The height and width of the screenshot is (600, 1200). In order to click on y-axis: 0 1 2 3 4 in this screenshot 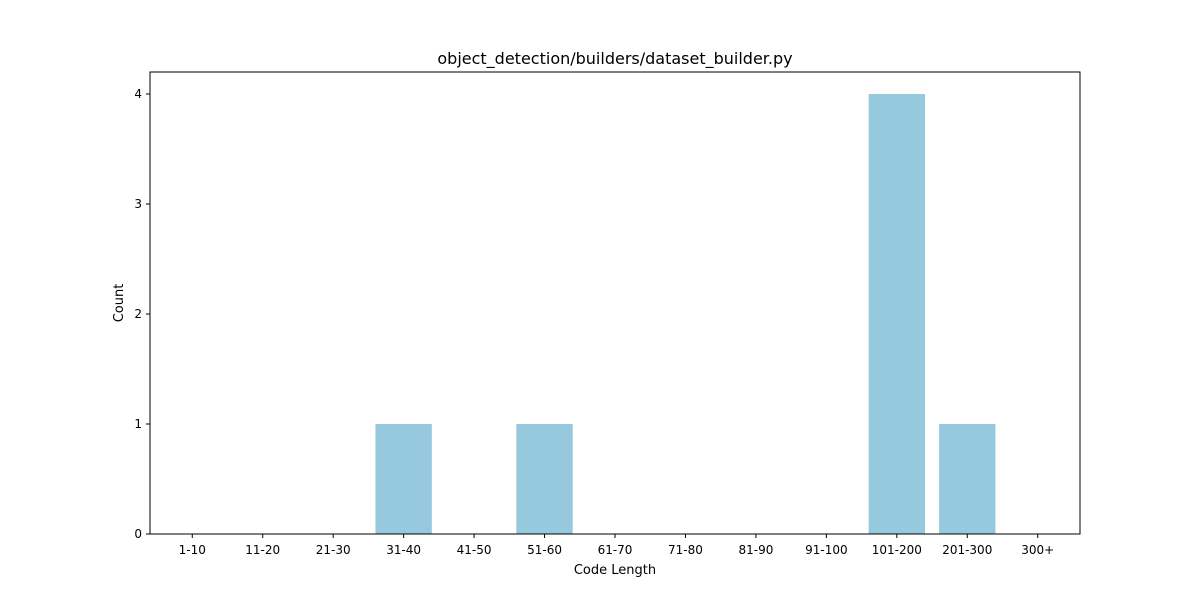, I will do `click(142, 314)`.